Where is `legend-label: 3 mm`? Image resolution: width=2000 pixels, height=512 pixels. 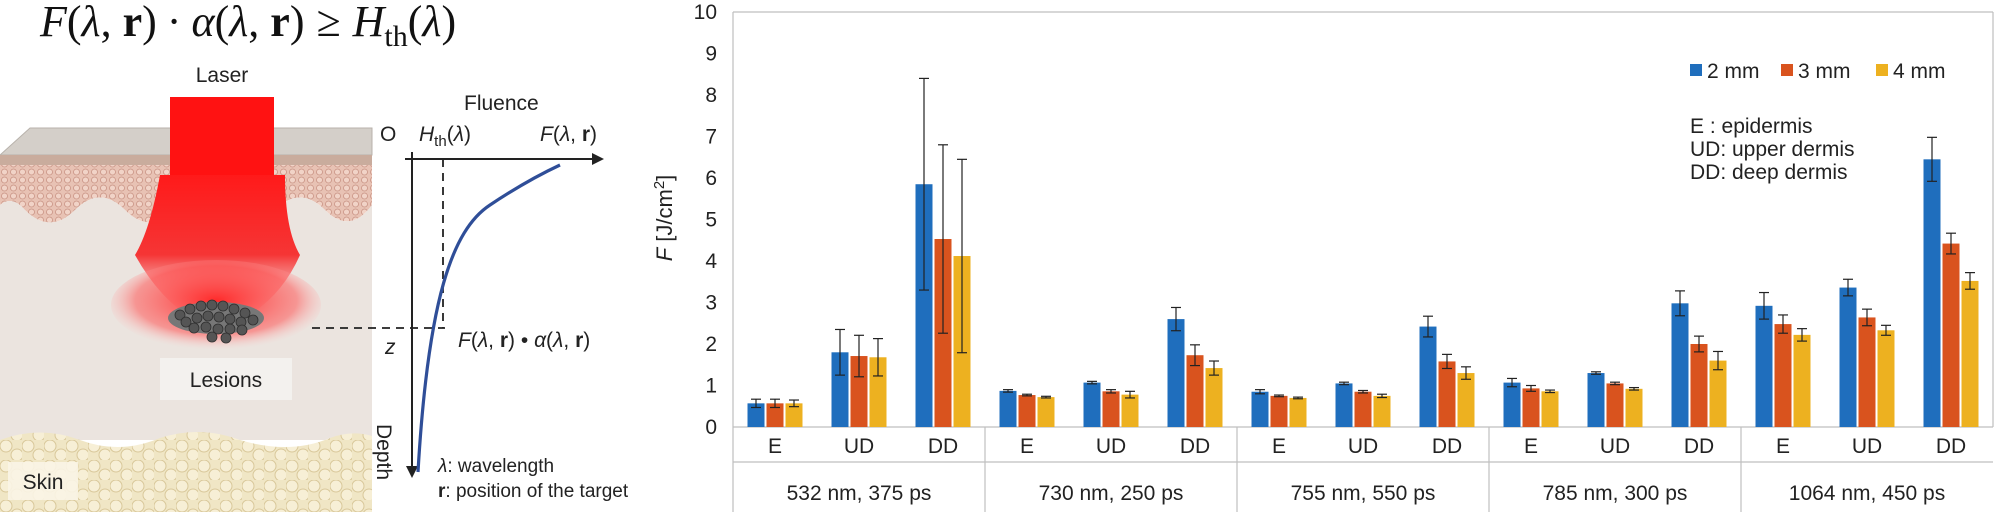 legend-label: 3 mm is located at coordinates (1824, 71).